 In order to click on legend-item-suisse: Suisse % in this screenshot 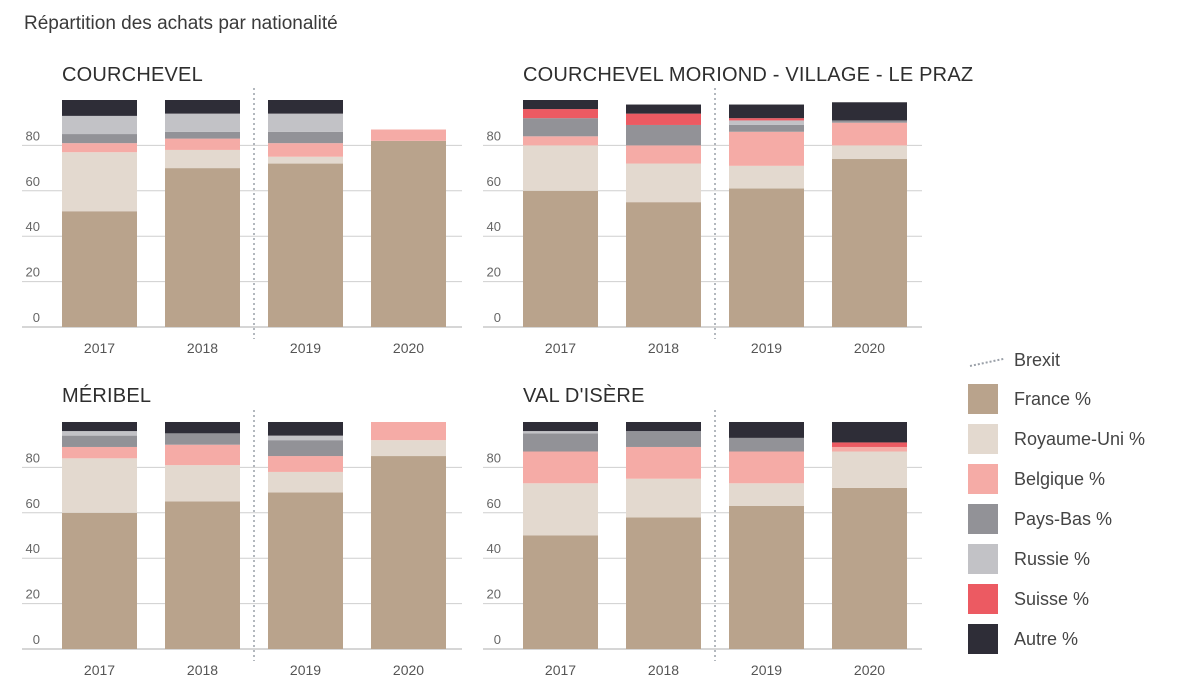, I will do `click(1083, 602)`.